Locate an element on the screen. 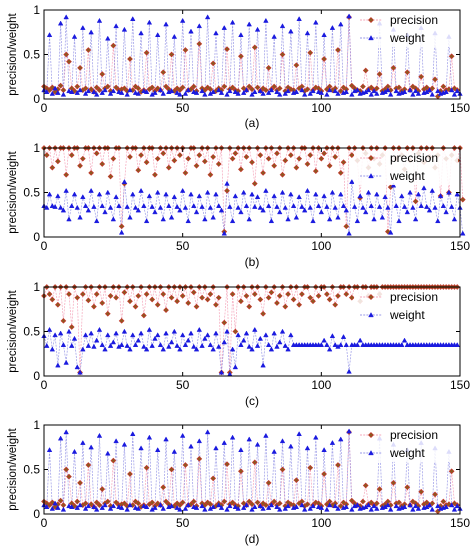 This screenshot has height=555, width=473. y-tick-label: 0 is located at coordinates (36, 376).